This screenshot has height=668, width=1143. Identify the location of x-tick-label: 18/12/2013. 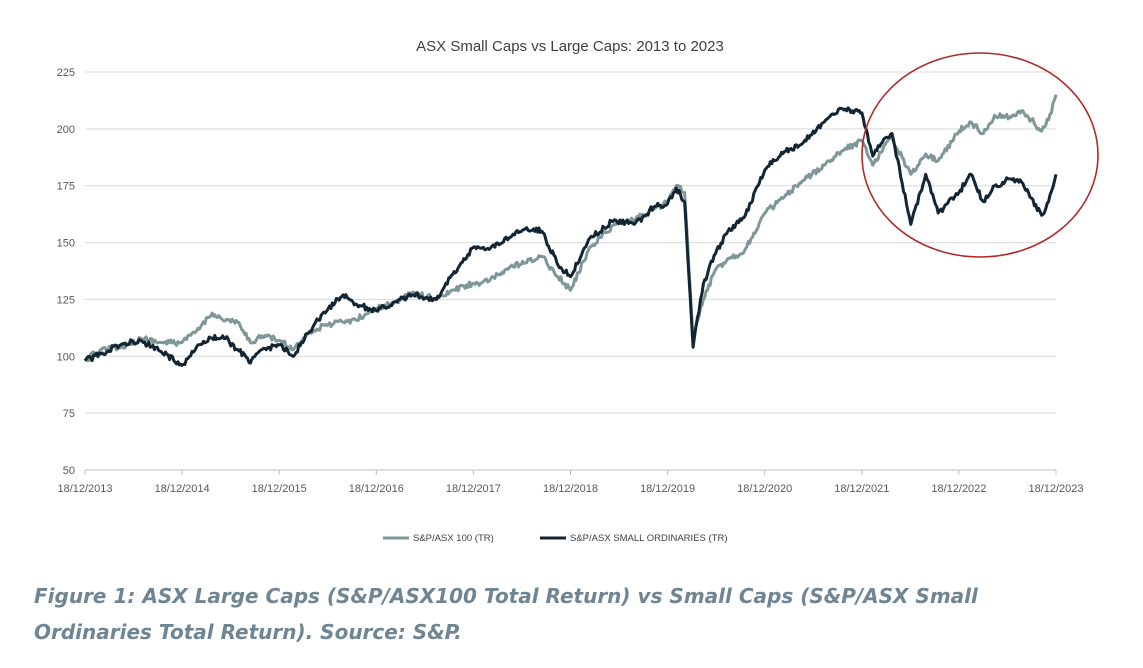
(84, 489).